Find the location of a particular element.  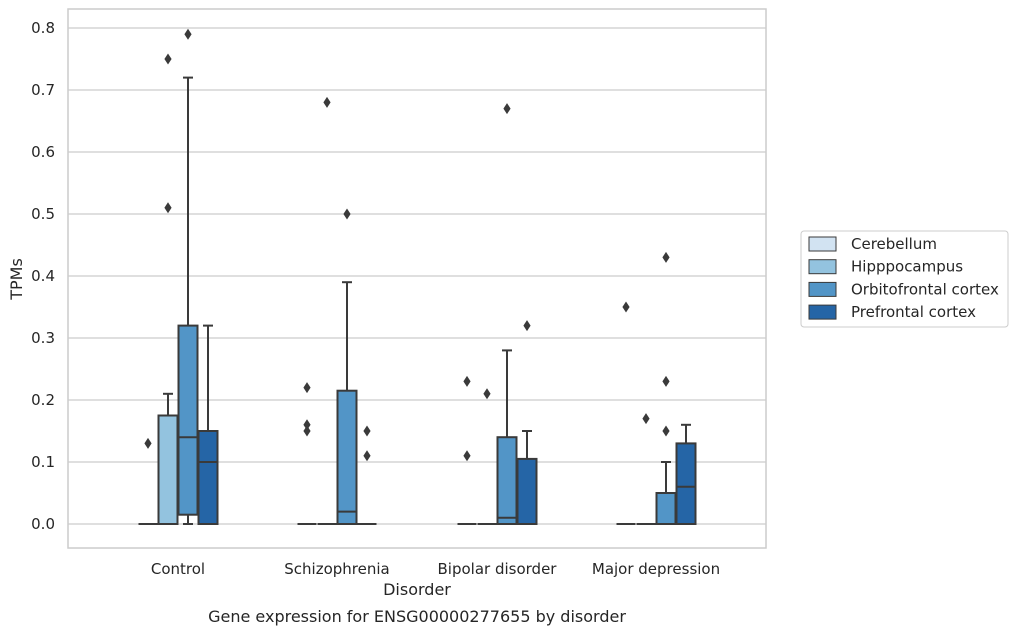

y-axis-ticks: 0.0 0.1 0.2 0.3 0.4 0.5 0.6 0.7 0.8 is located at coordinates (43, 276).